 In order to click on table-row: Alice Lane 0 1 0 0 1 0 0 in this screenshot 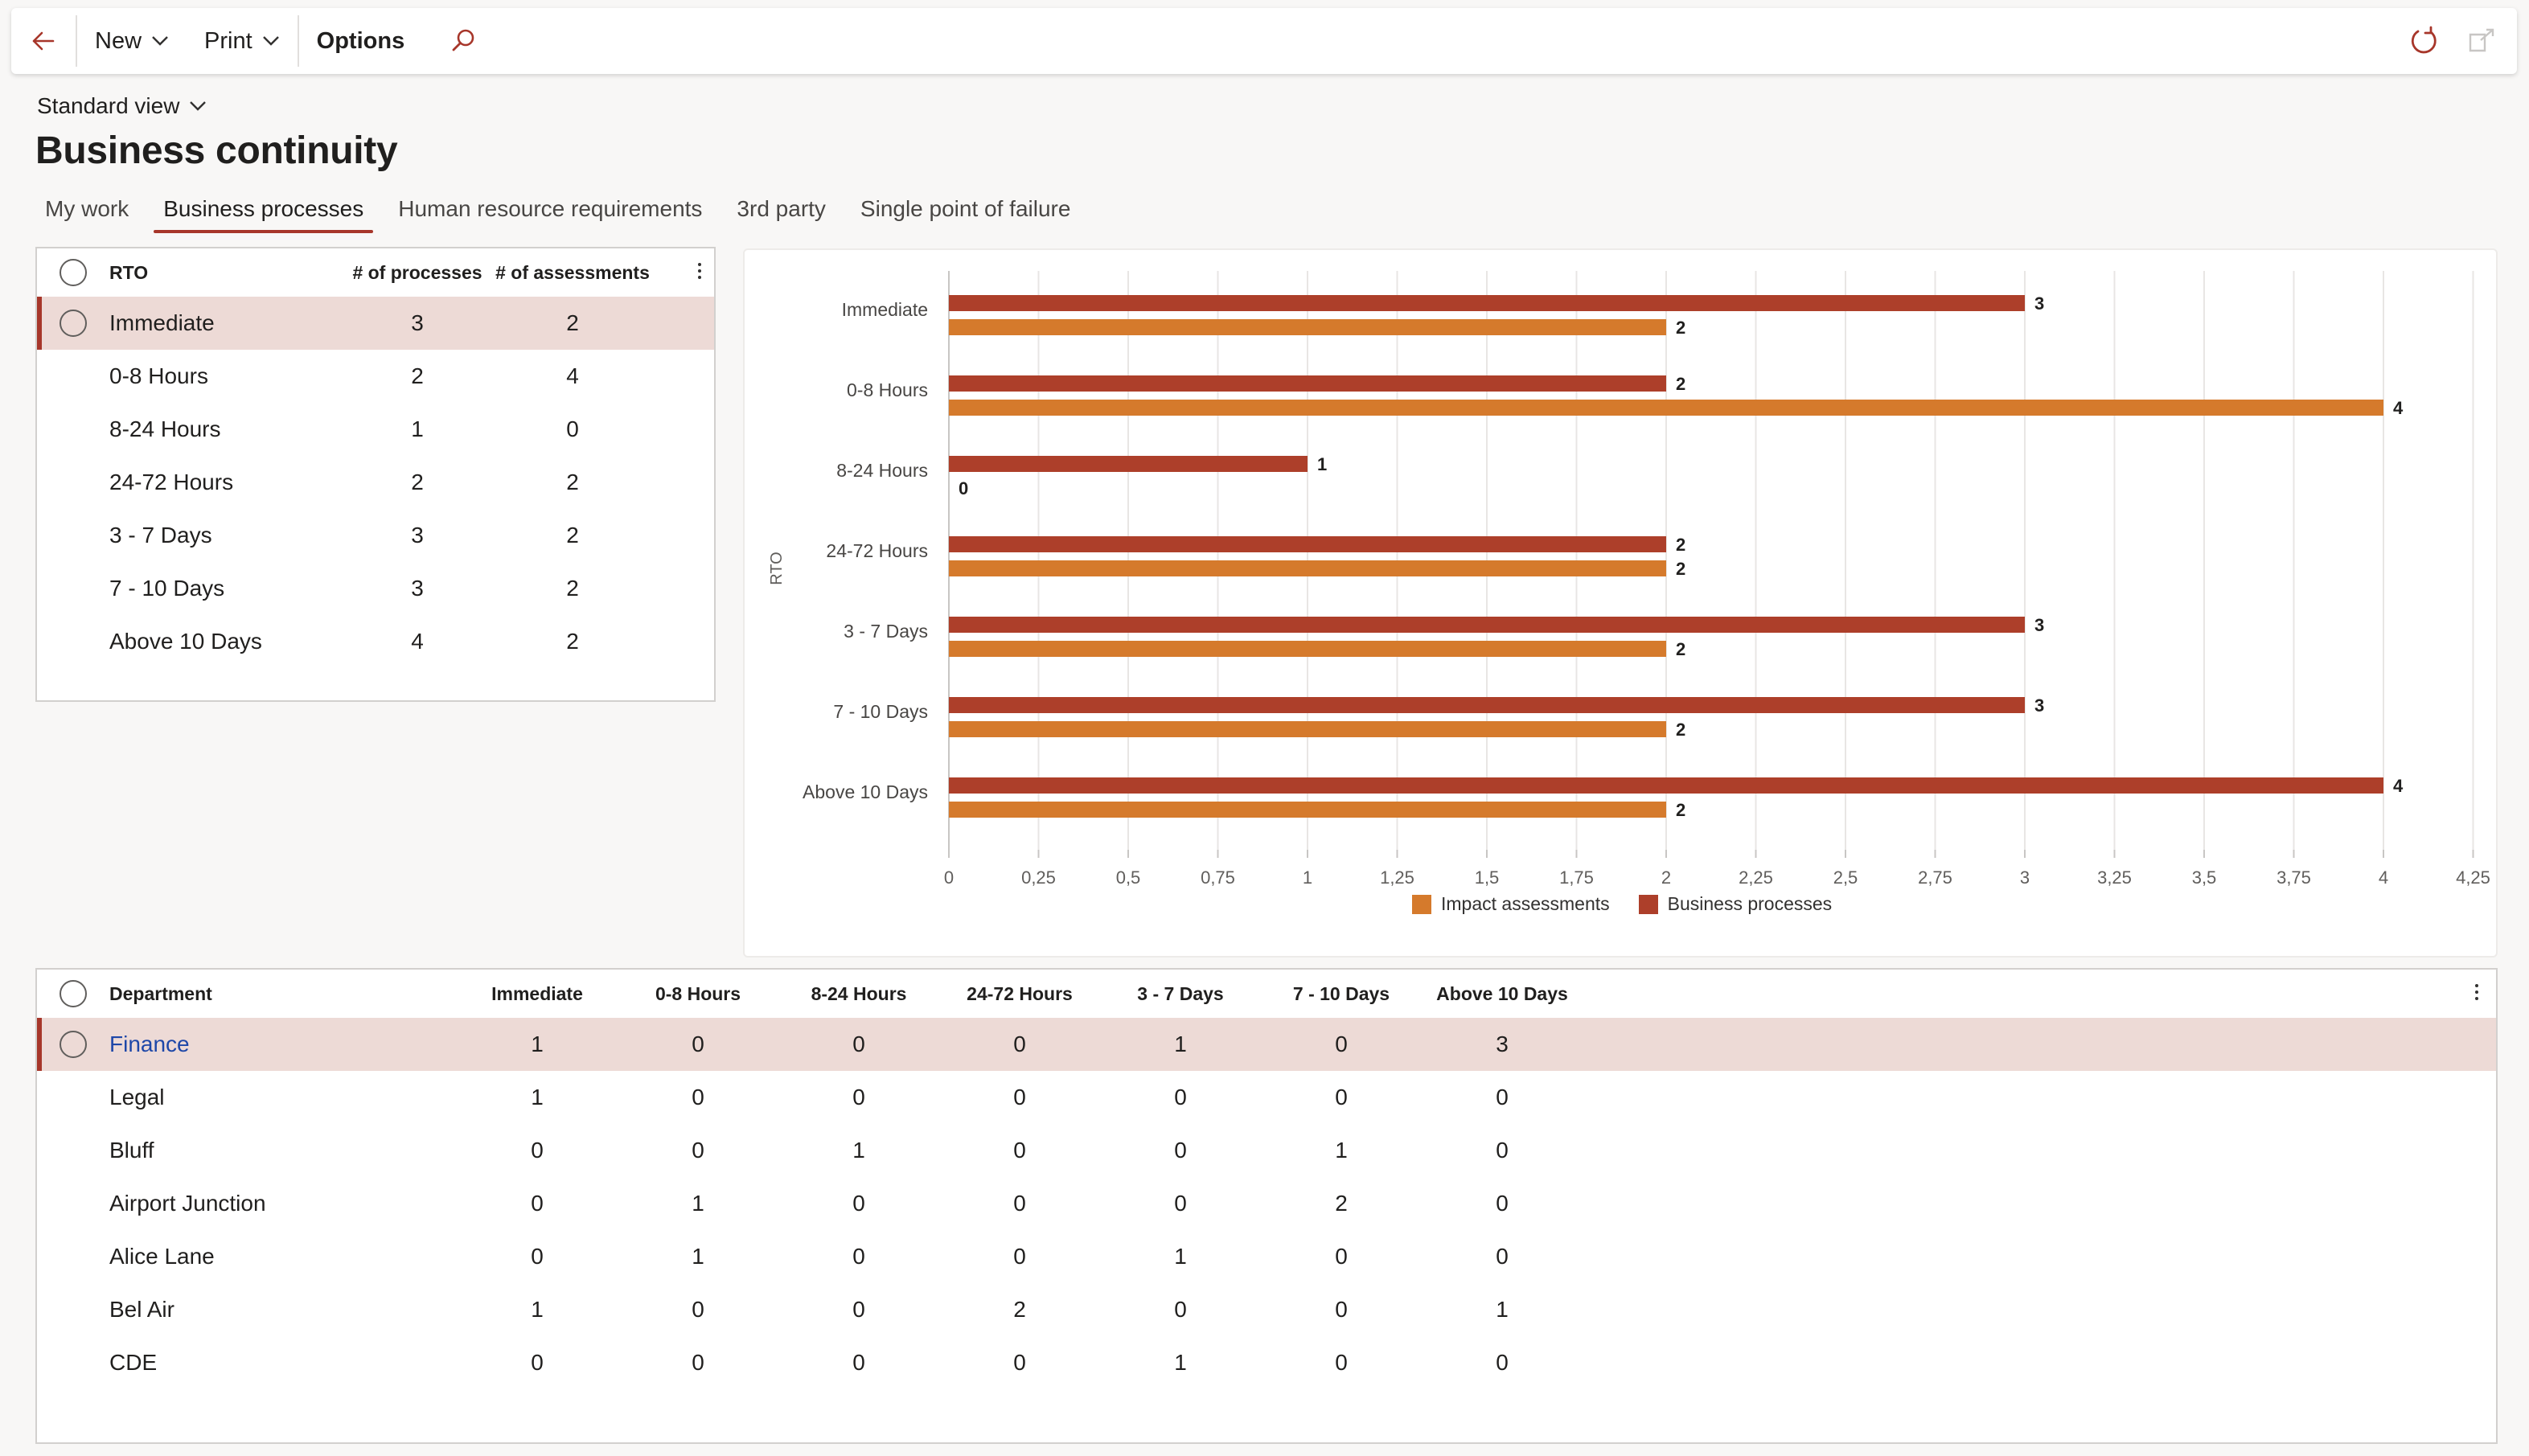, I will do `click(1266, 1256)`.